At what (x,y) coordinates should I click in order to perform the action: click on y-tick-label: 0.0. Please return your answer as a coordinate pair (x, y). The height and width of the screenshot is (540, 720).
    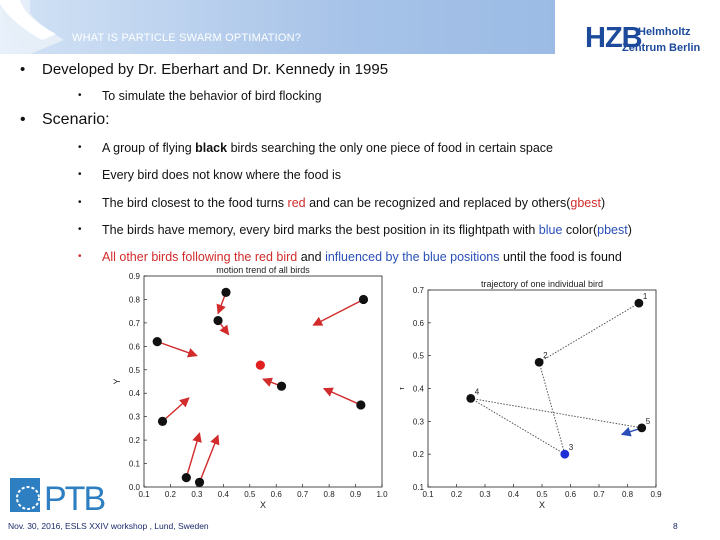
    Looking at the image, I should click on (135, 487).